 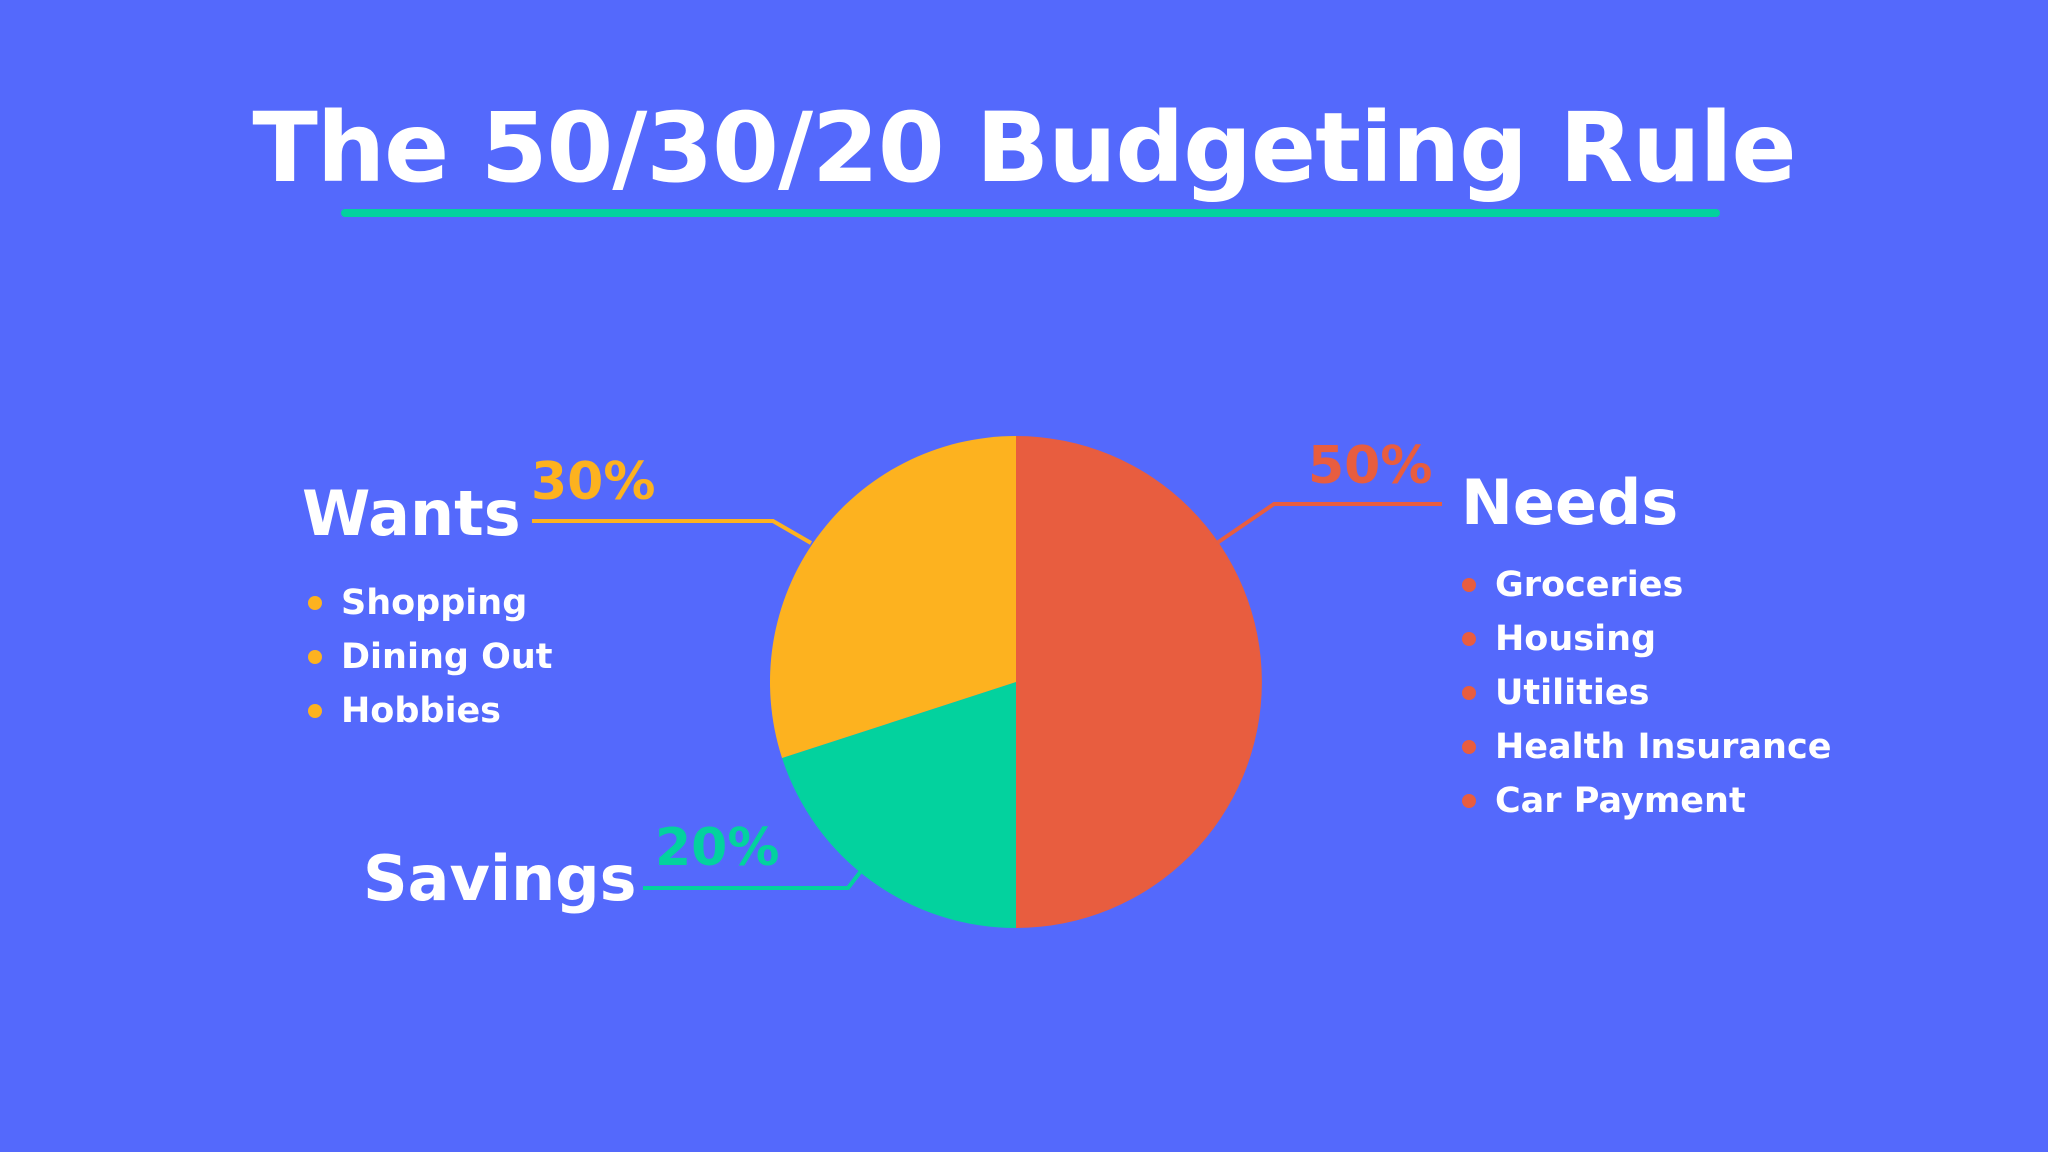 What do you see at coordinates (672, 532) in the screenshot?
I see `wants-leader-line` at bounding box center [672, 532].